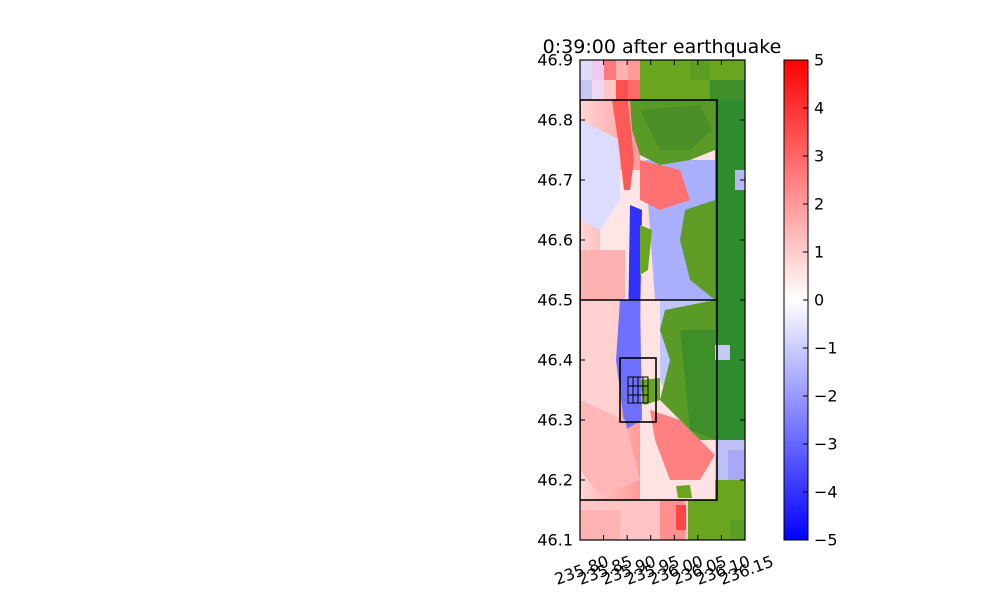 Image resolution: width=1000 pixels, height=600 pixels. I want to click on y-tick-label: 46.3, so click(555, 420).